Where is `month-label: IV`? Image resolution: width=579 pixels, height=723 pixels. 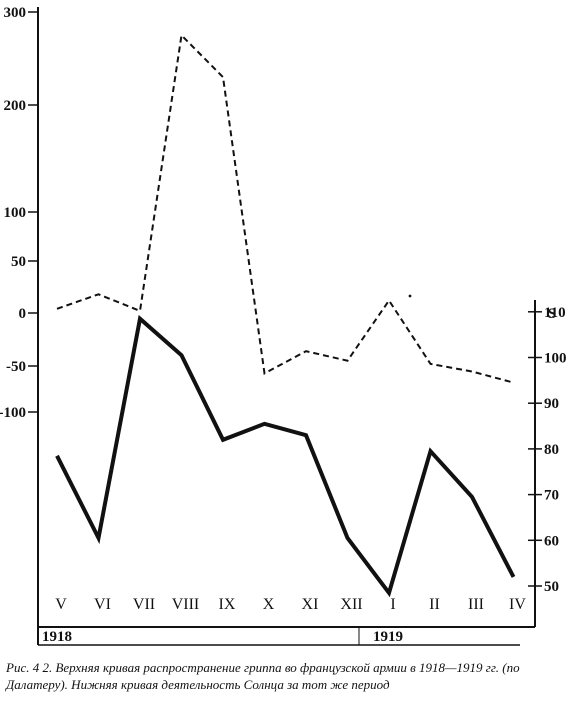 month-label: IV is located at coordinates (517, 604).